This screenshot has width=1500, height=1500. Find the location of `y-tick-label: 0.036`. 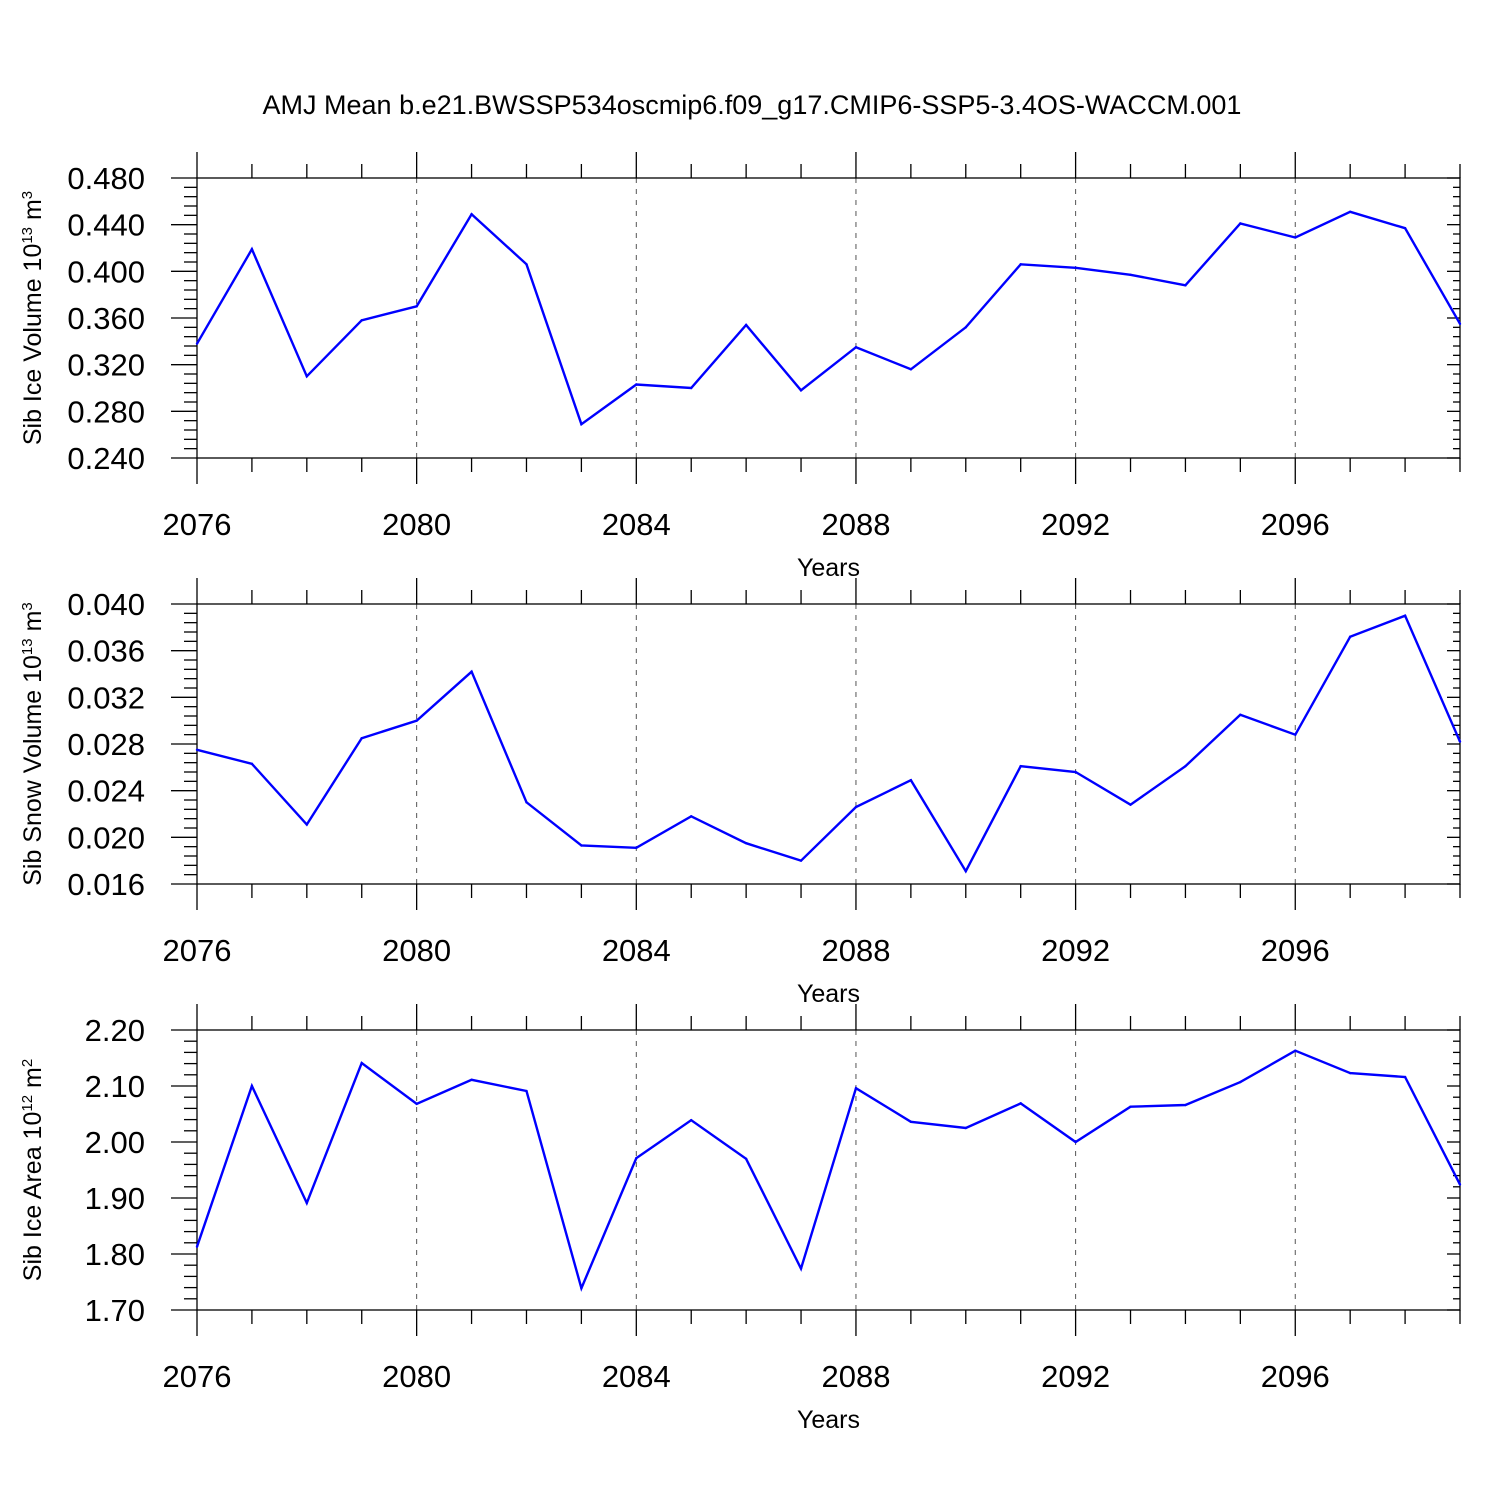

y-tick-label: 0.036 is located at coordinates (106, 651).